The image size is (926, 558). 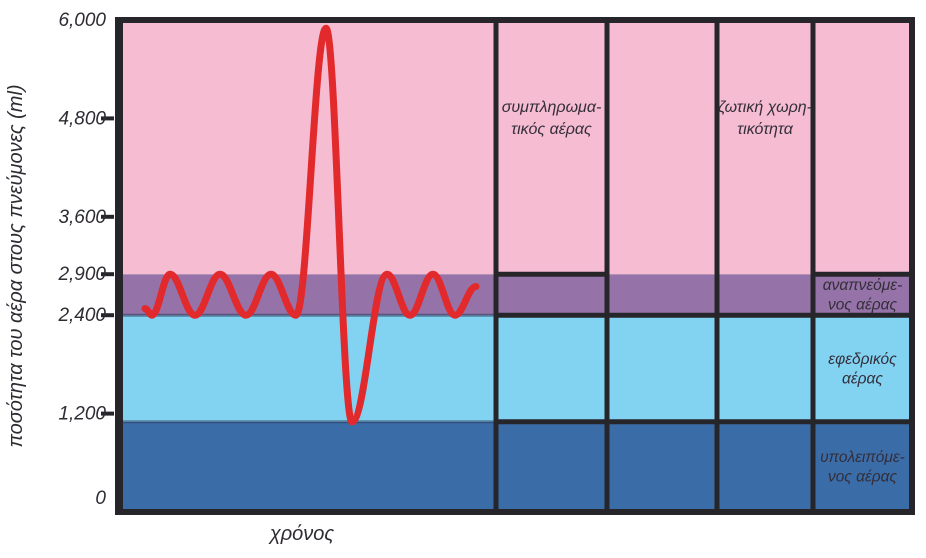 What do you see at coordinates (100, 498) in the screenshot?
I see `y-tick-label: 0` at bounding box center [100, 498].